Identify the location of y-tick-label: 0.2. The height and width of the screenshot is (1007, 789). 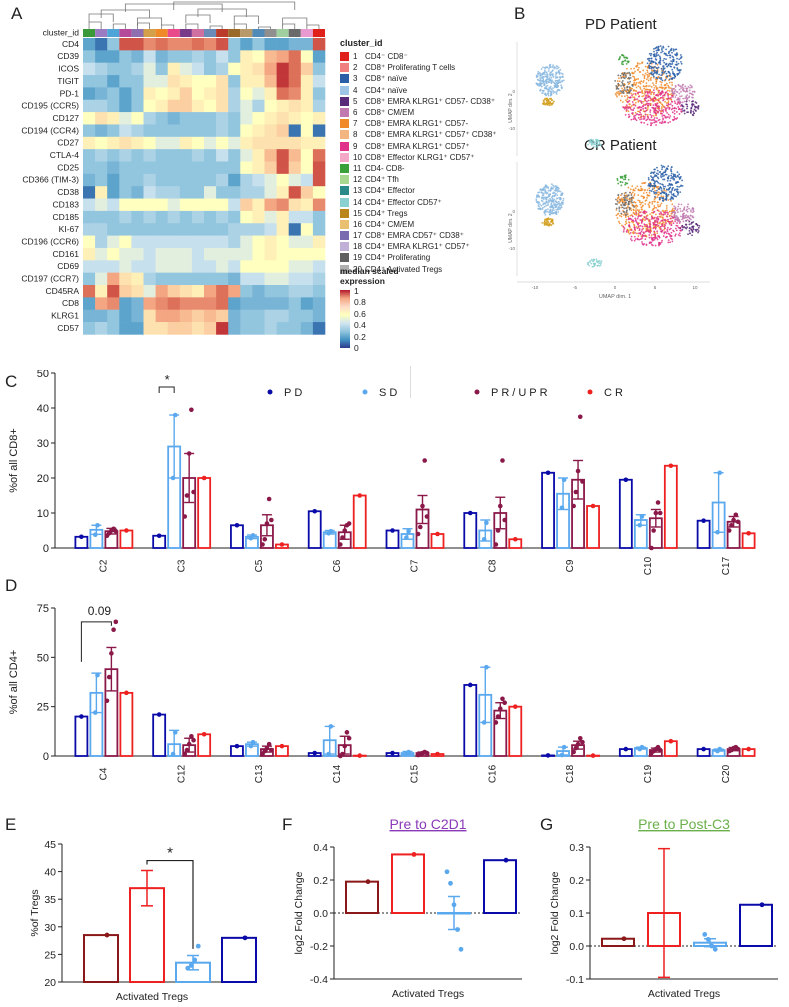
(320, 881).